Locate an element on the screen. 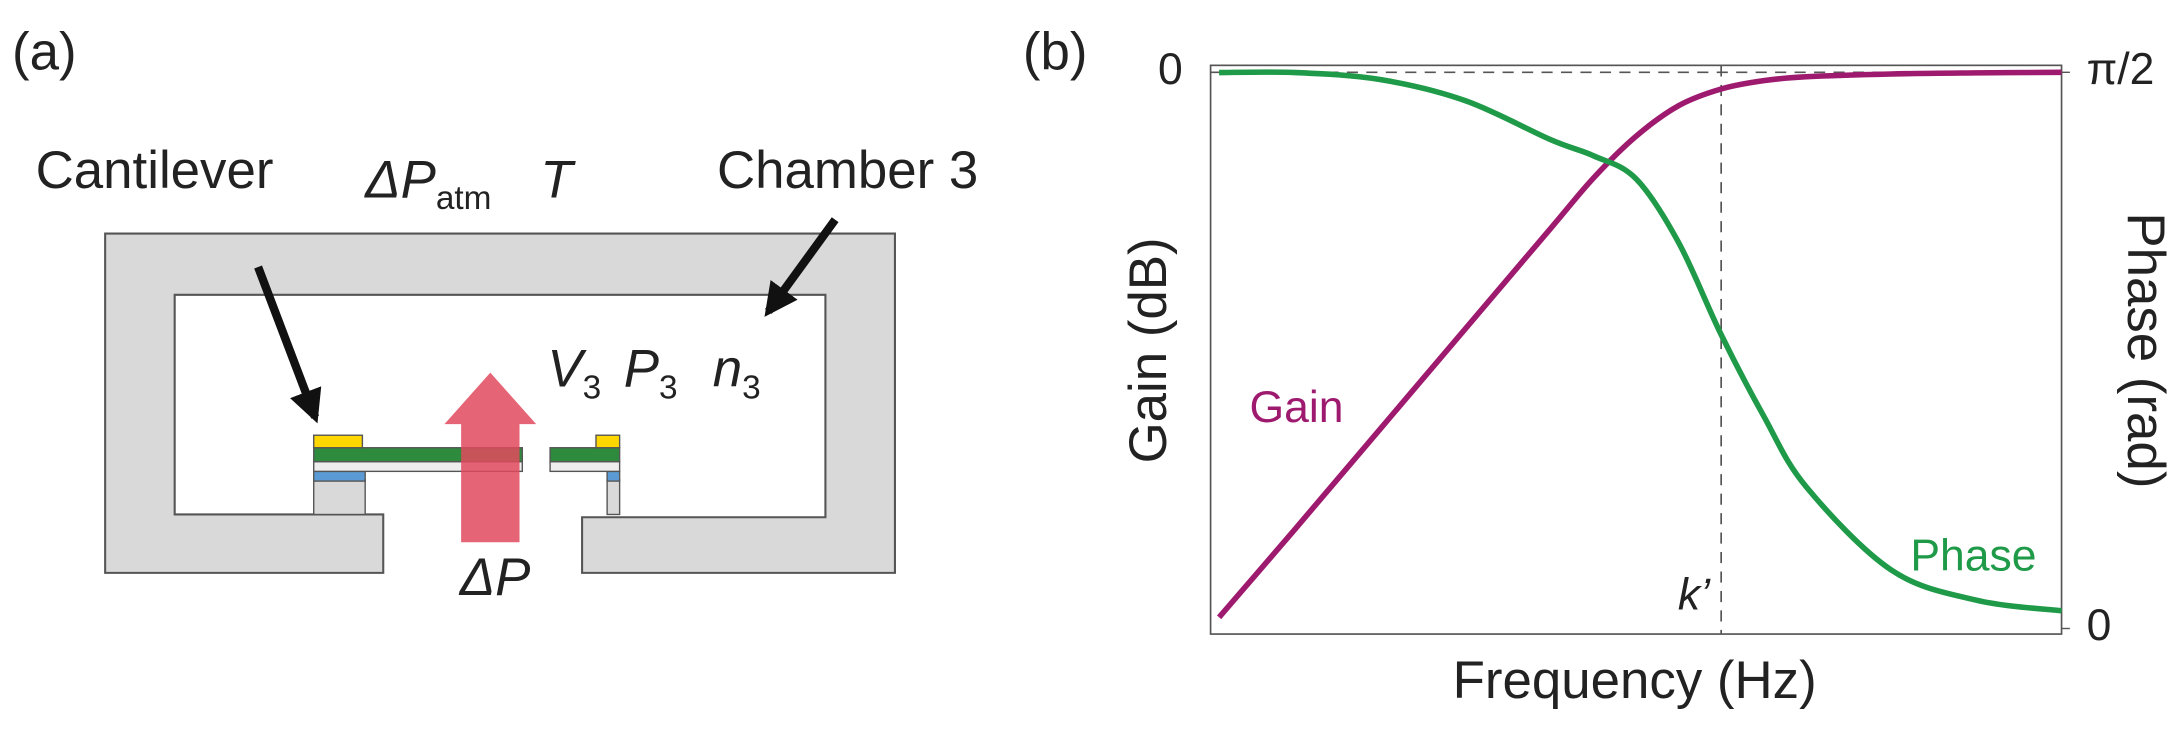 The width and height of the screenshot is (2182, 730). label-volume: V3 is located at coordinates (574, 373).